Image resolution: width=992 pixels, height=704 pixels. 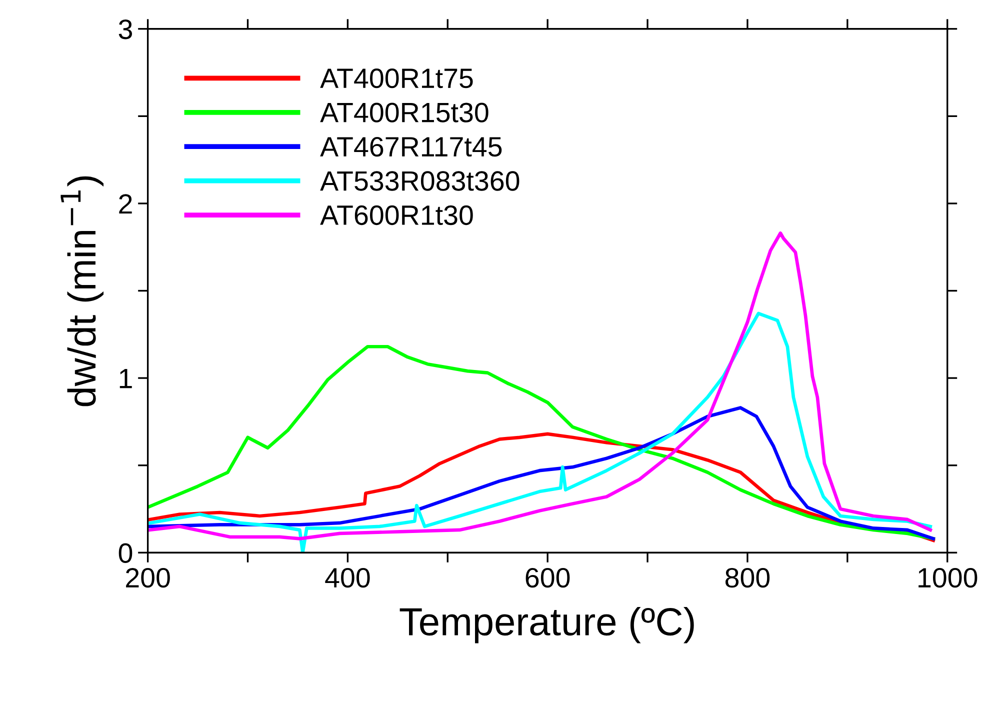 What do you see at coordinates (125, 204) in the screenshot?
I see `y-tick-label: 2` at bounding box center [125, 204].